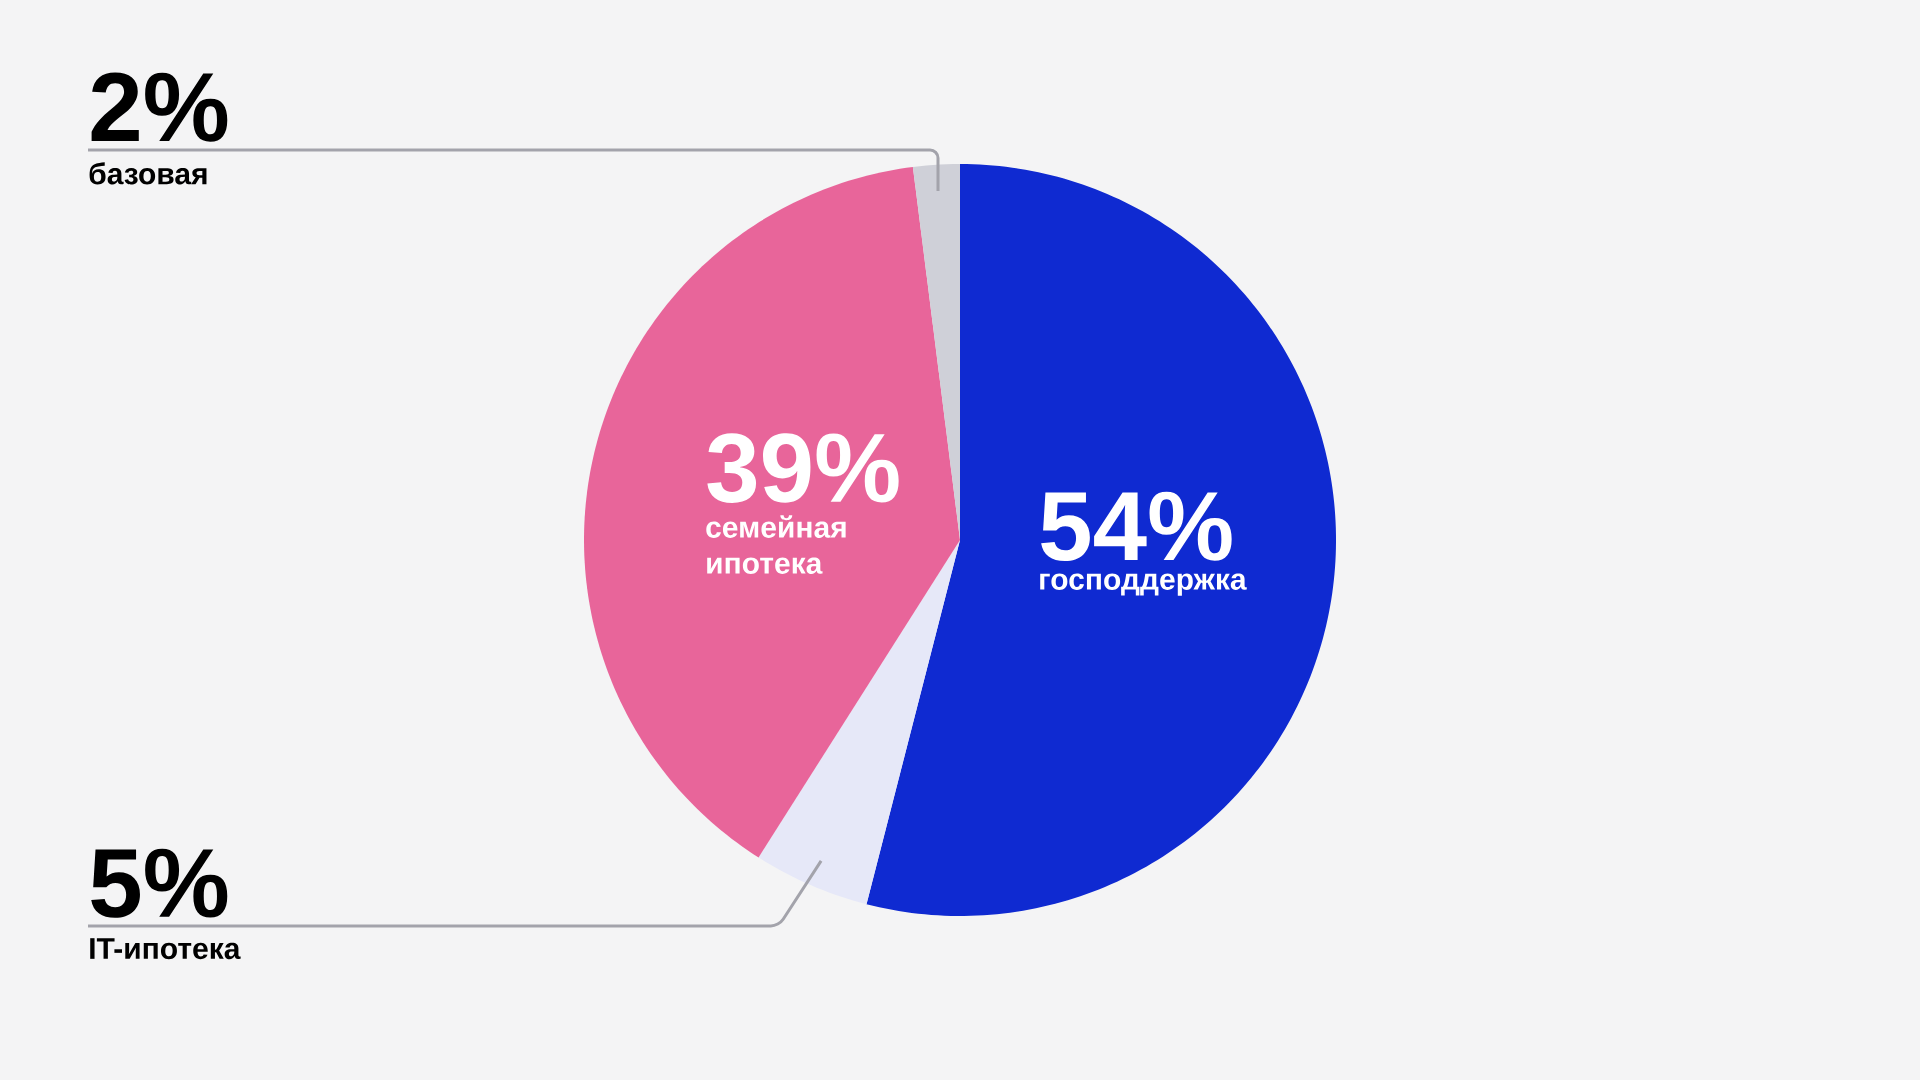 The image size is (1920, 1080). What do you see at coordinates (1143, 584) in the screenshot?
I see `slice-label: господдержка` at bounding box center [1143, 584].